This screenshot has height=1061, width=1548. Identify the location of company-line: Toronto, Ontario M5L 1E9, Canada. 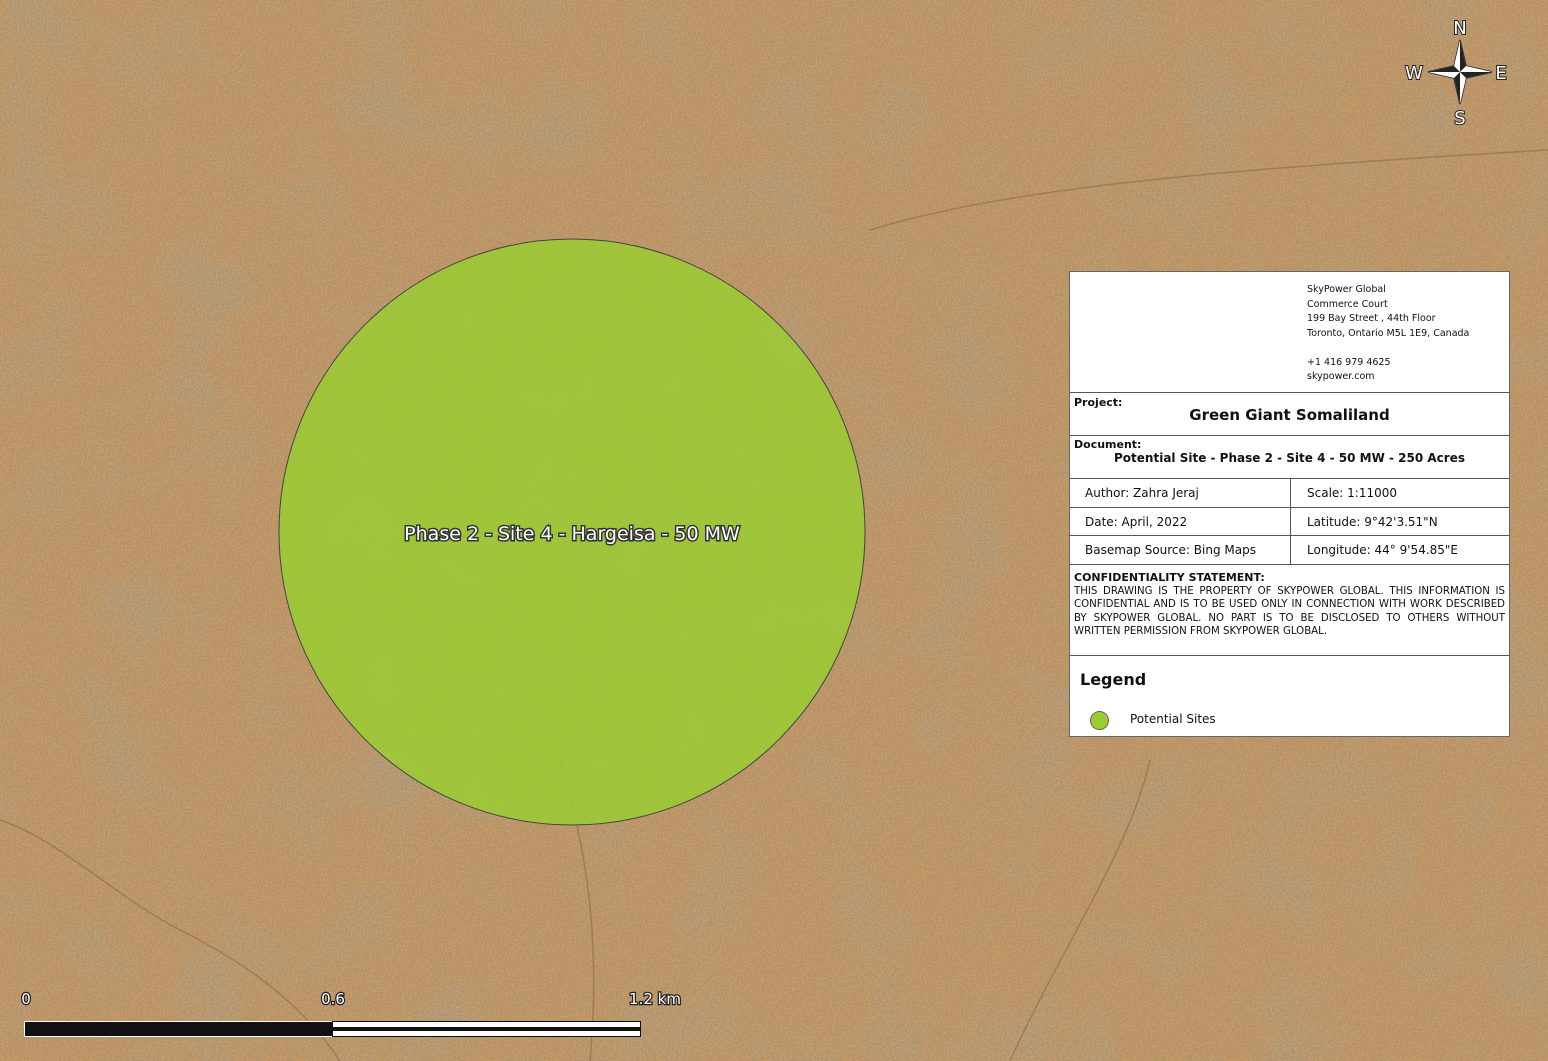
(1388, 333).